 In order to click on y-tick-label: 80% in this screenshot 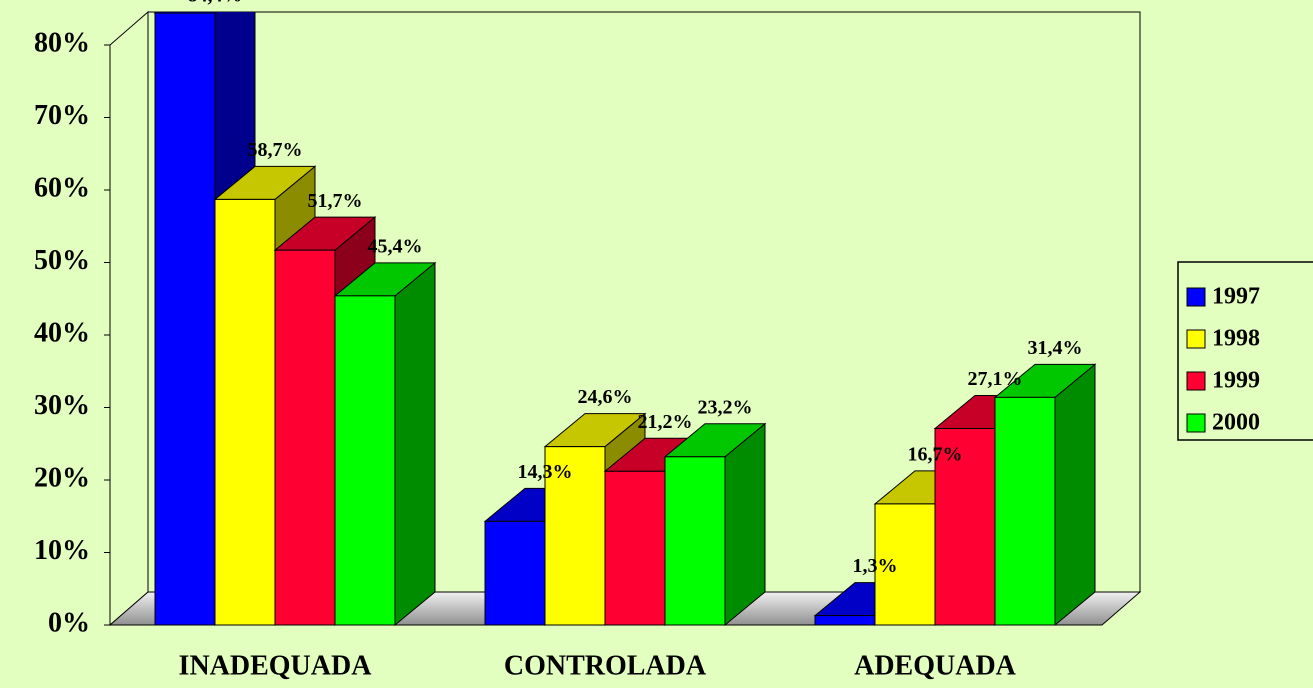, I will do `click(62, 42)`.